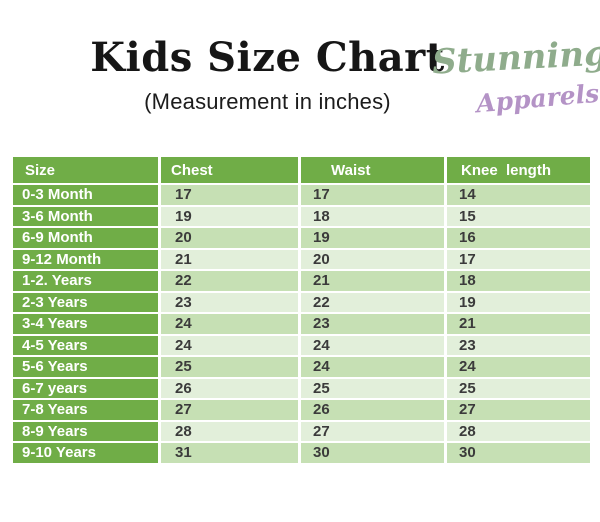 The image size is (600, 522). I want to click on table-row: 6-9 Month 20 19 16, so click(301, 238).